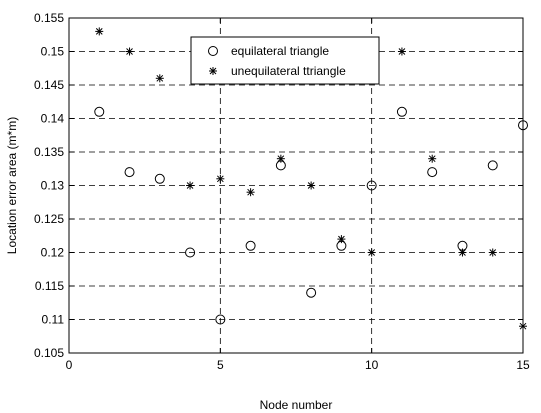 This screenshot has width=541, height=413. What do you see at coordinates (53, 52) in the screenshot?
I see `y-tick-label: 0.15` at bounding box center [53, 52].